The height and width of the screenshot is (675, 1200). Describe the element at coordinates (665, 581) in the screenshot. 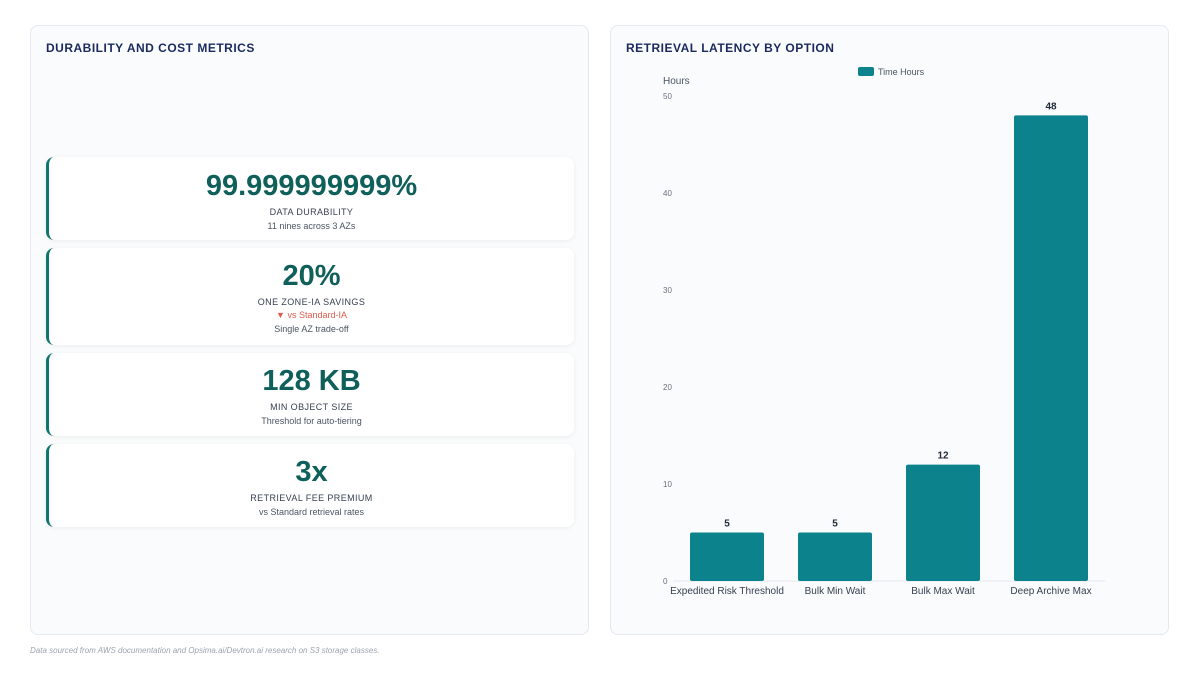

I see `y-tick-label: 0` at that location.